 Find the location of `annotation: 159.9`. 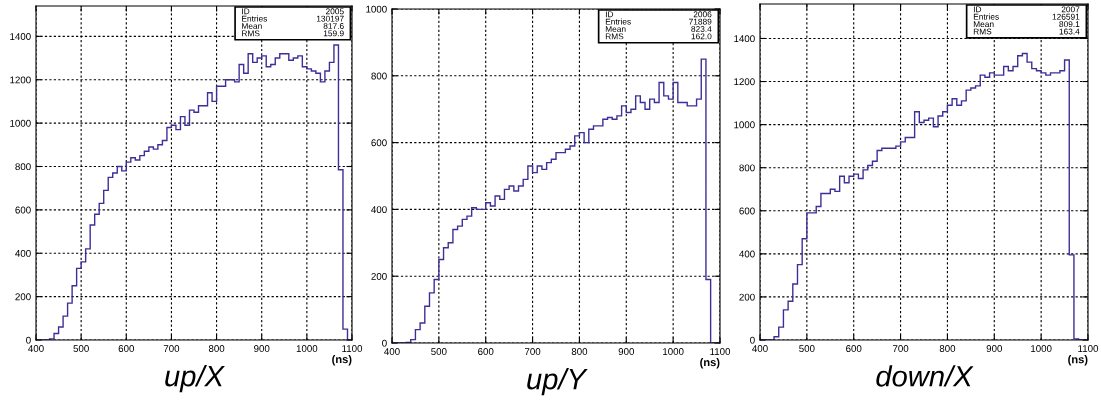

annotation: 159.9 is located at coordinates (333, 33).